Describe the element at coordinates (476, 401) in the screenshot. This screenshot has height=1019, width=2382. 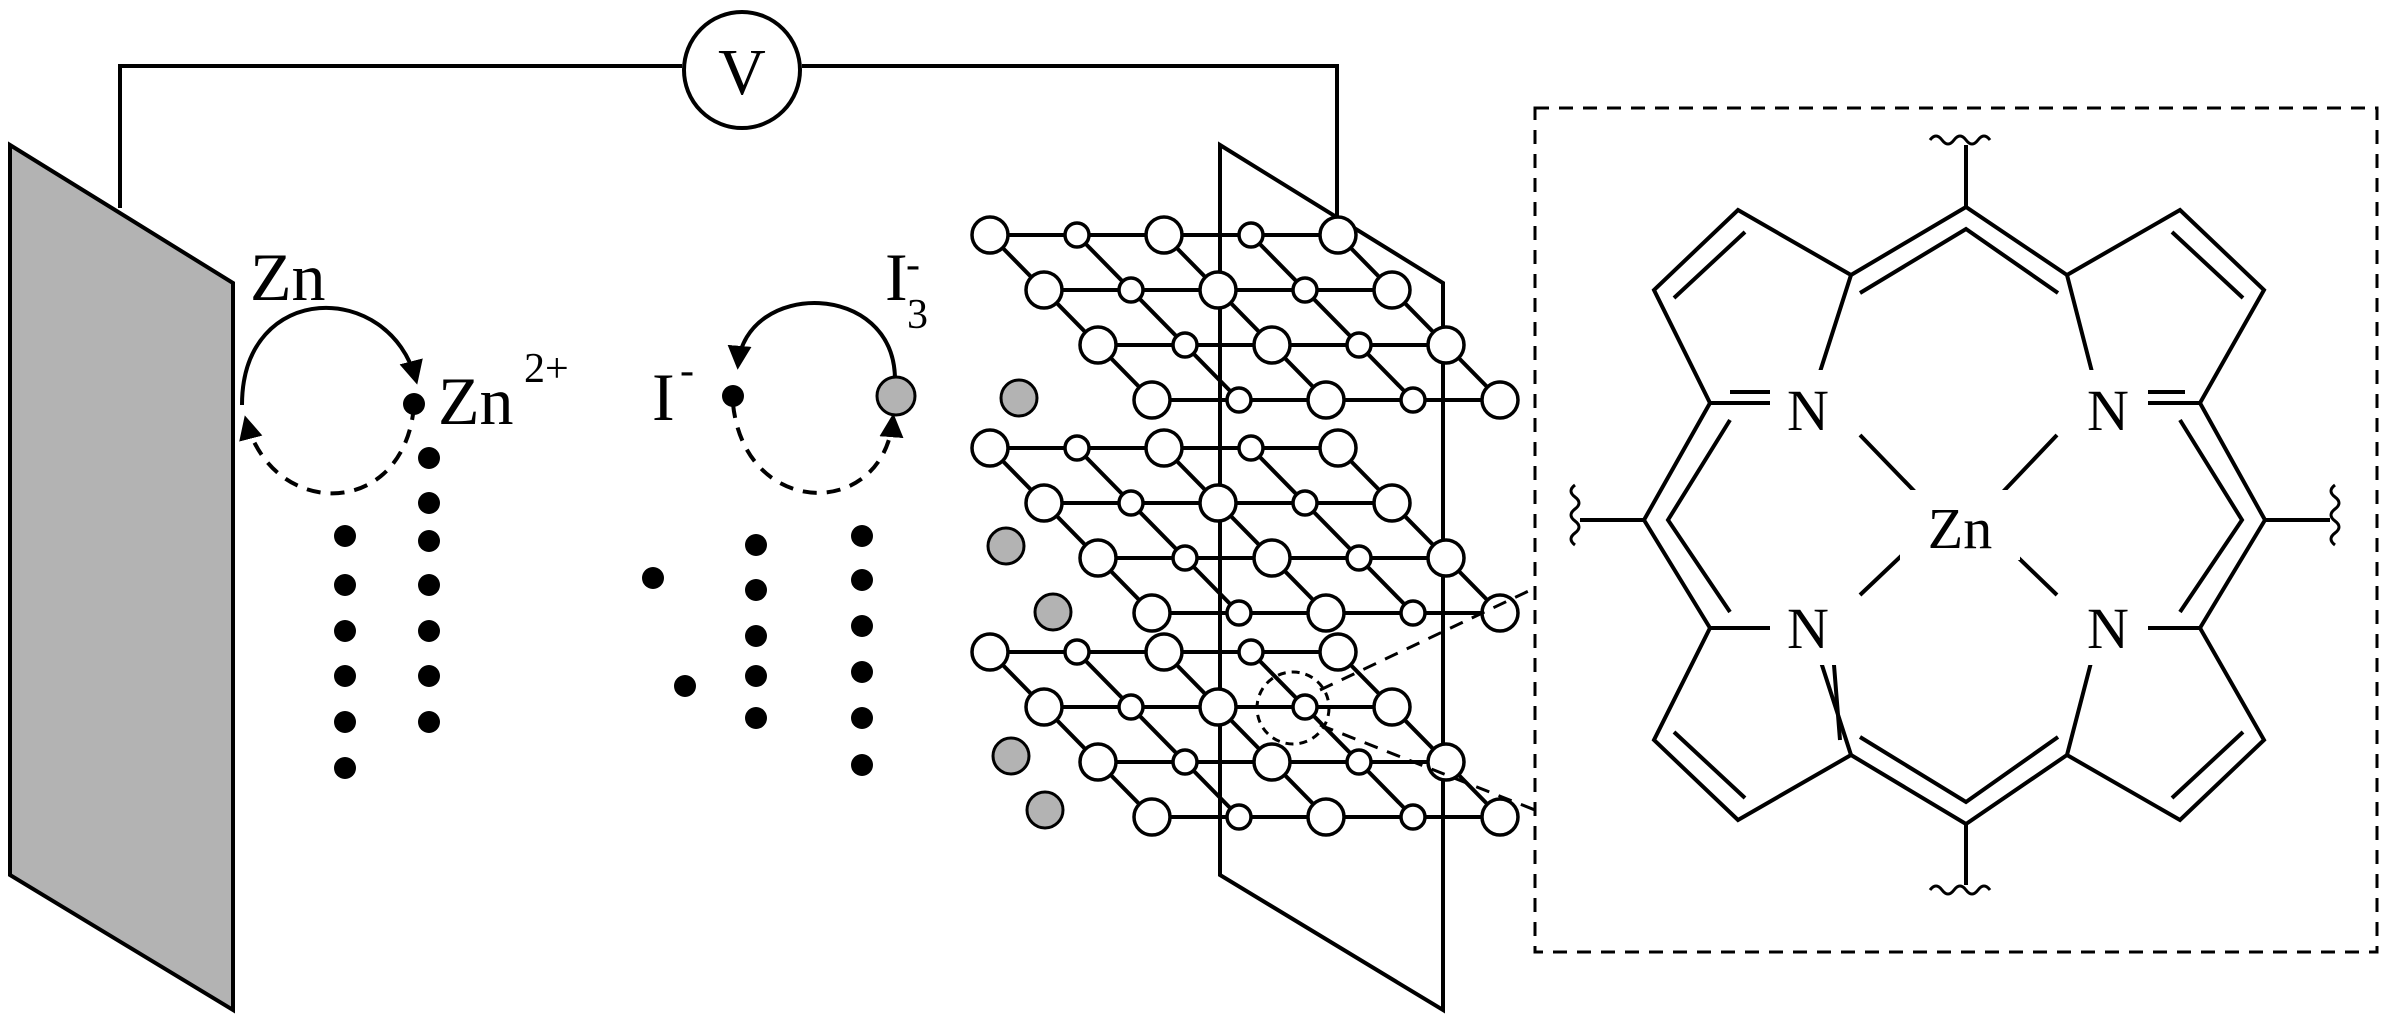
I see `zn2plus-label: Zn` at that location.